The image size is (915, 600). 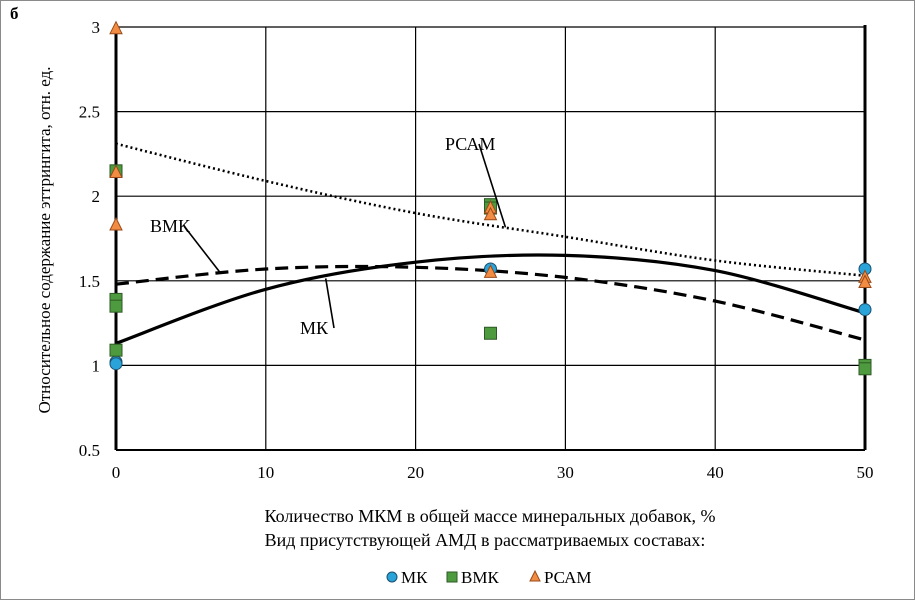 What do you see at coordinates (170, 226) in the screenshot?
I see `trend-label: ВМК` at bounding box center [170, 226].